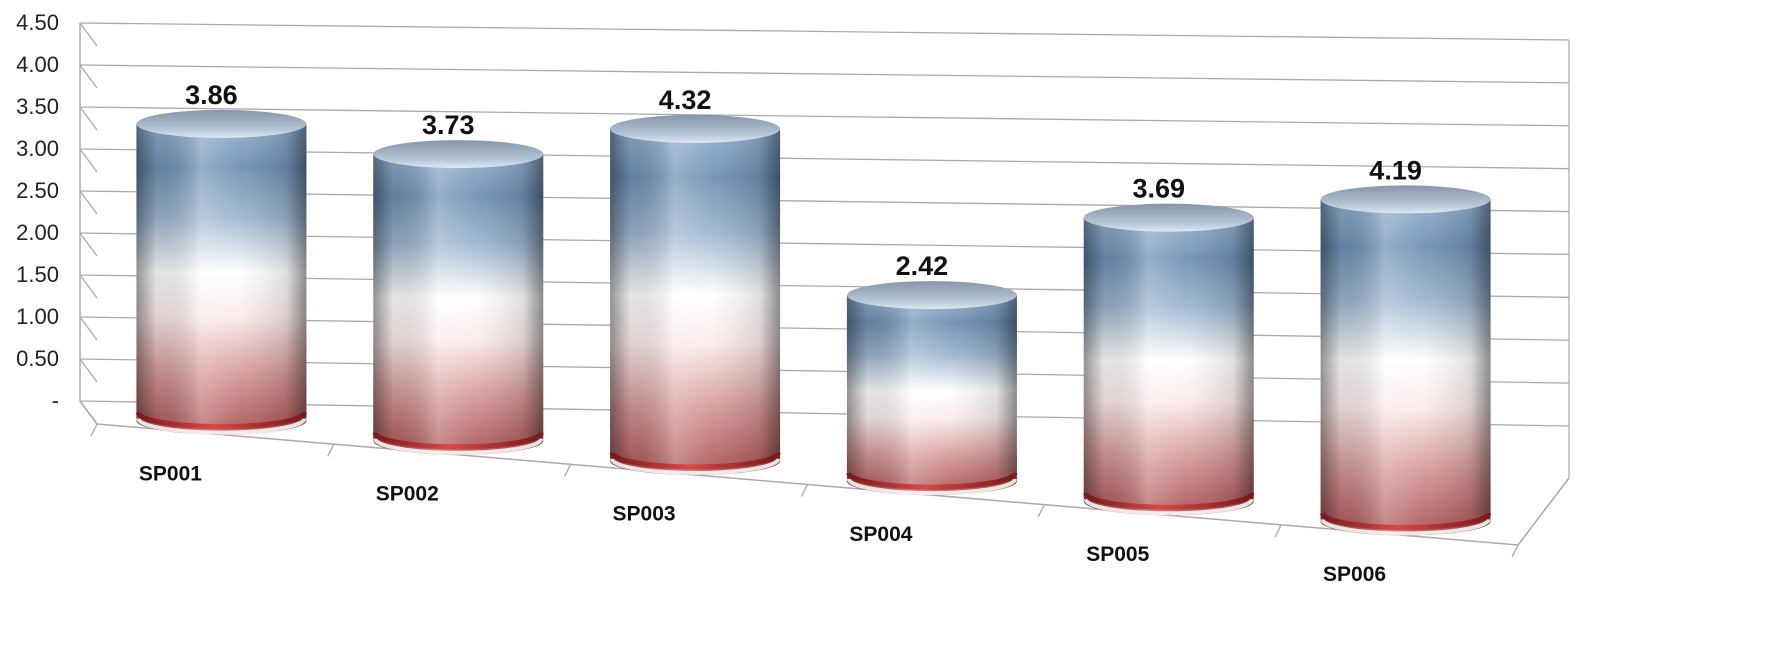 This screenshot has width=1769, height=659. What do you see at coordinates (1395, 170) in the screenshot?
I see `data-label: 4.19` at bounding box center [1395, 170].